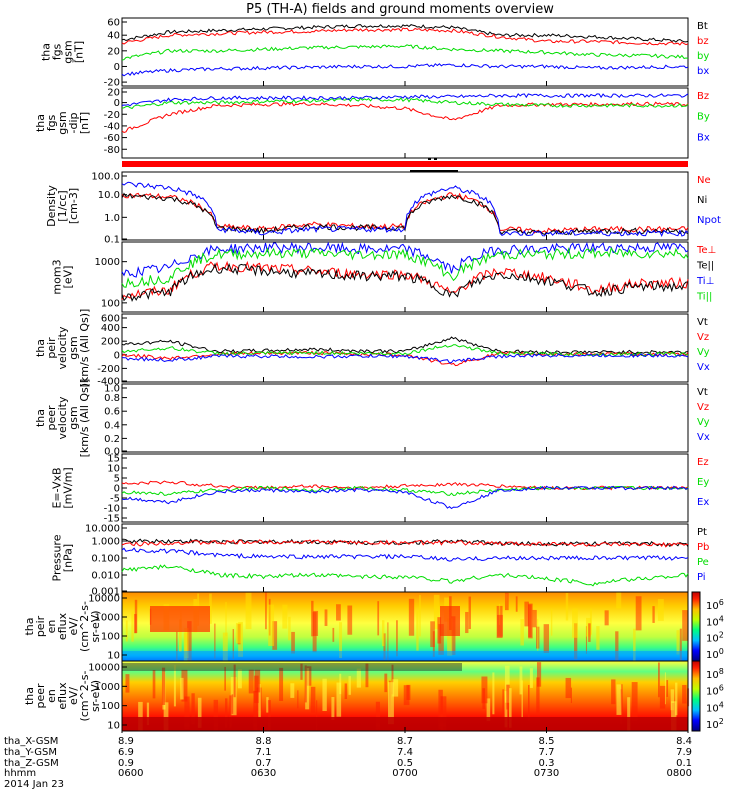  What do you see at coordinates (703, 482) in the screenshot?
I see `legend-ey: Ey` at bounding box center [703, 482].